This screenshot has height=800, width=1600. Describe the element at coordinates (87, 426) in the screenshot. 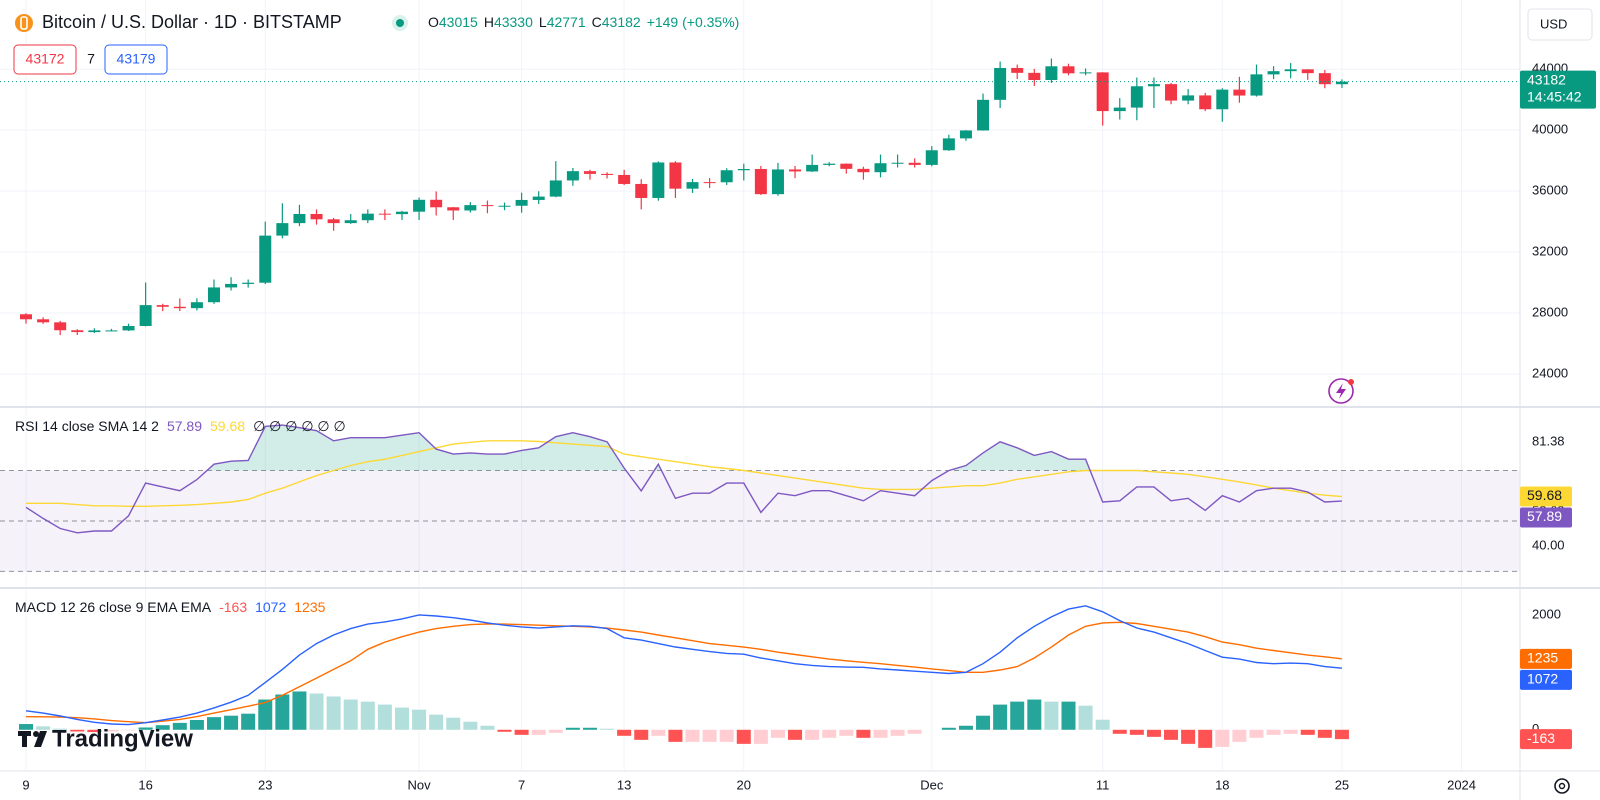

I see `rsi-title: RSI 14 close SMA 14 2` at that location.